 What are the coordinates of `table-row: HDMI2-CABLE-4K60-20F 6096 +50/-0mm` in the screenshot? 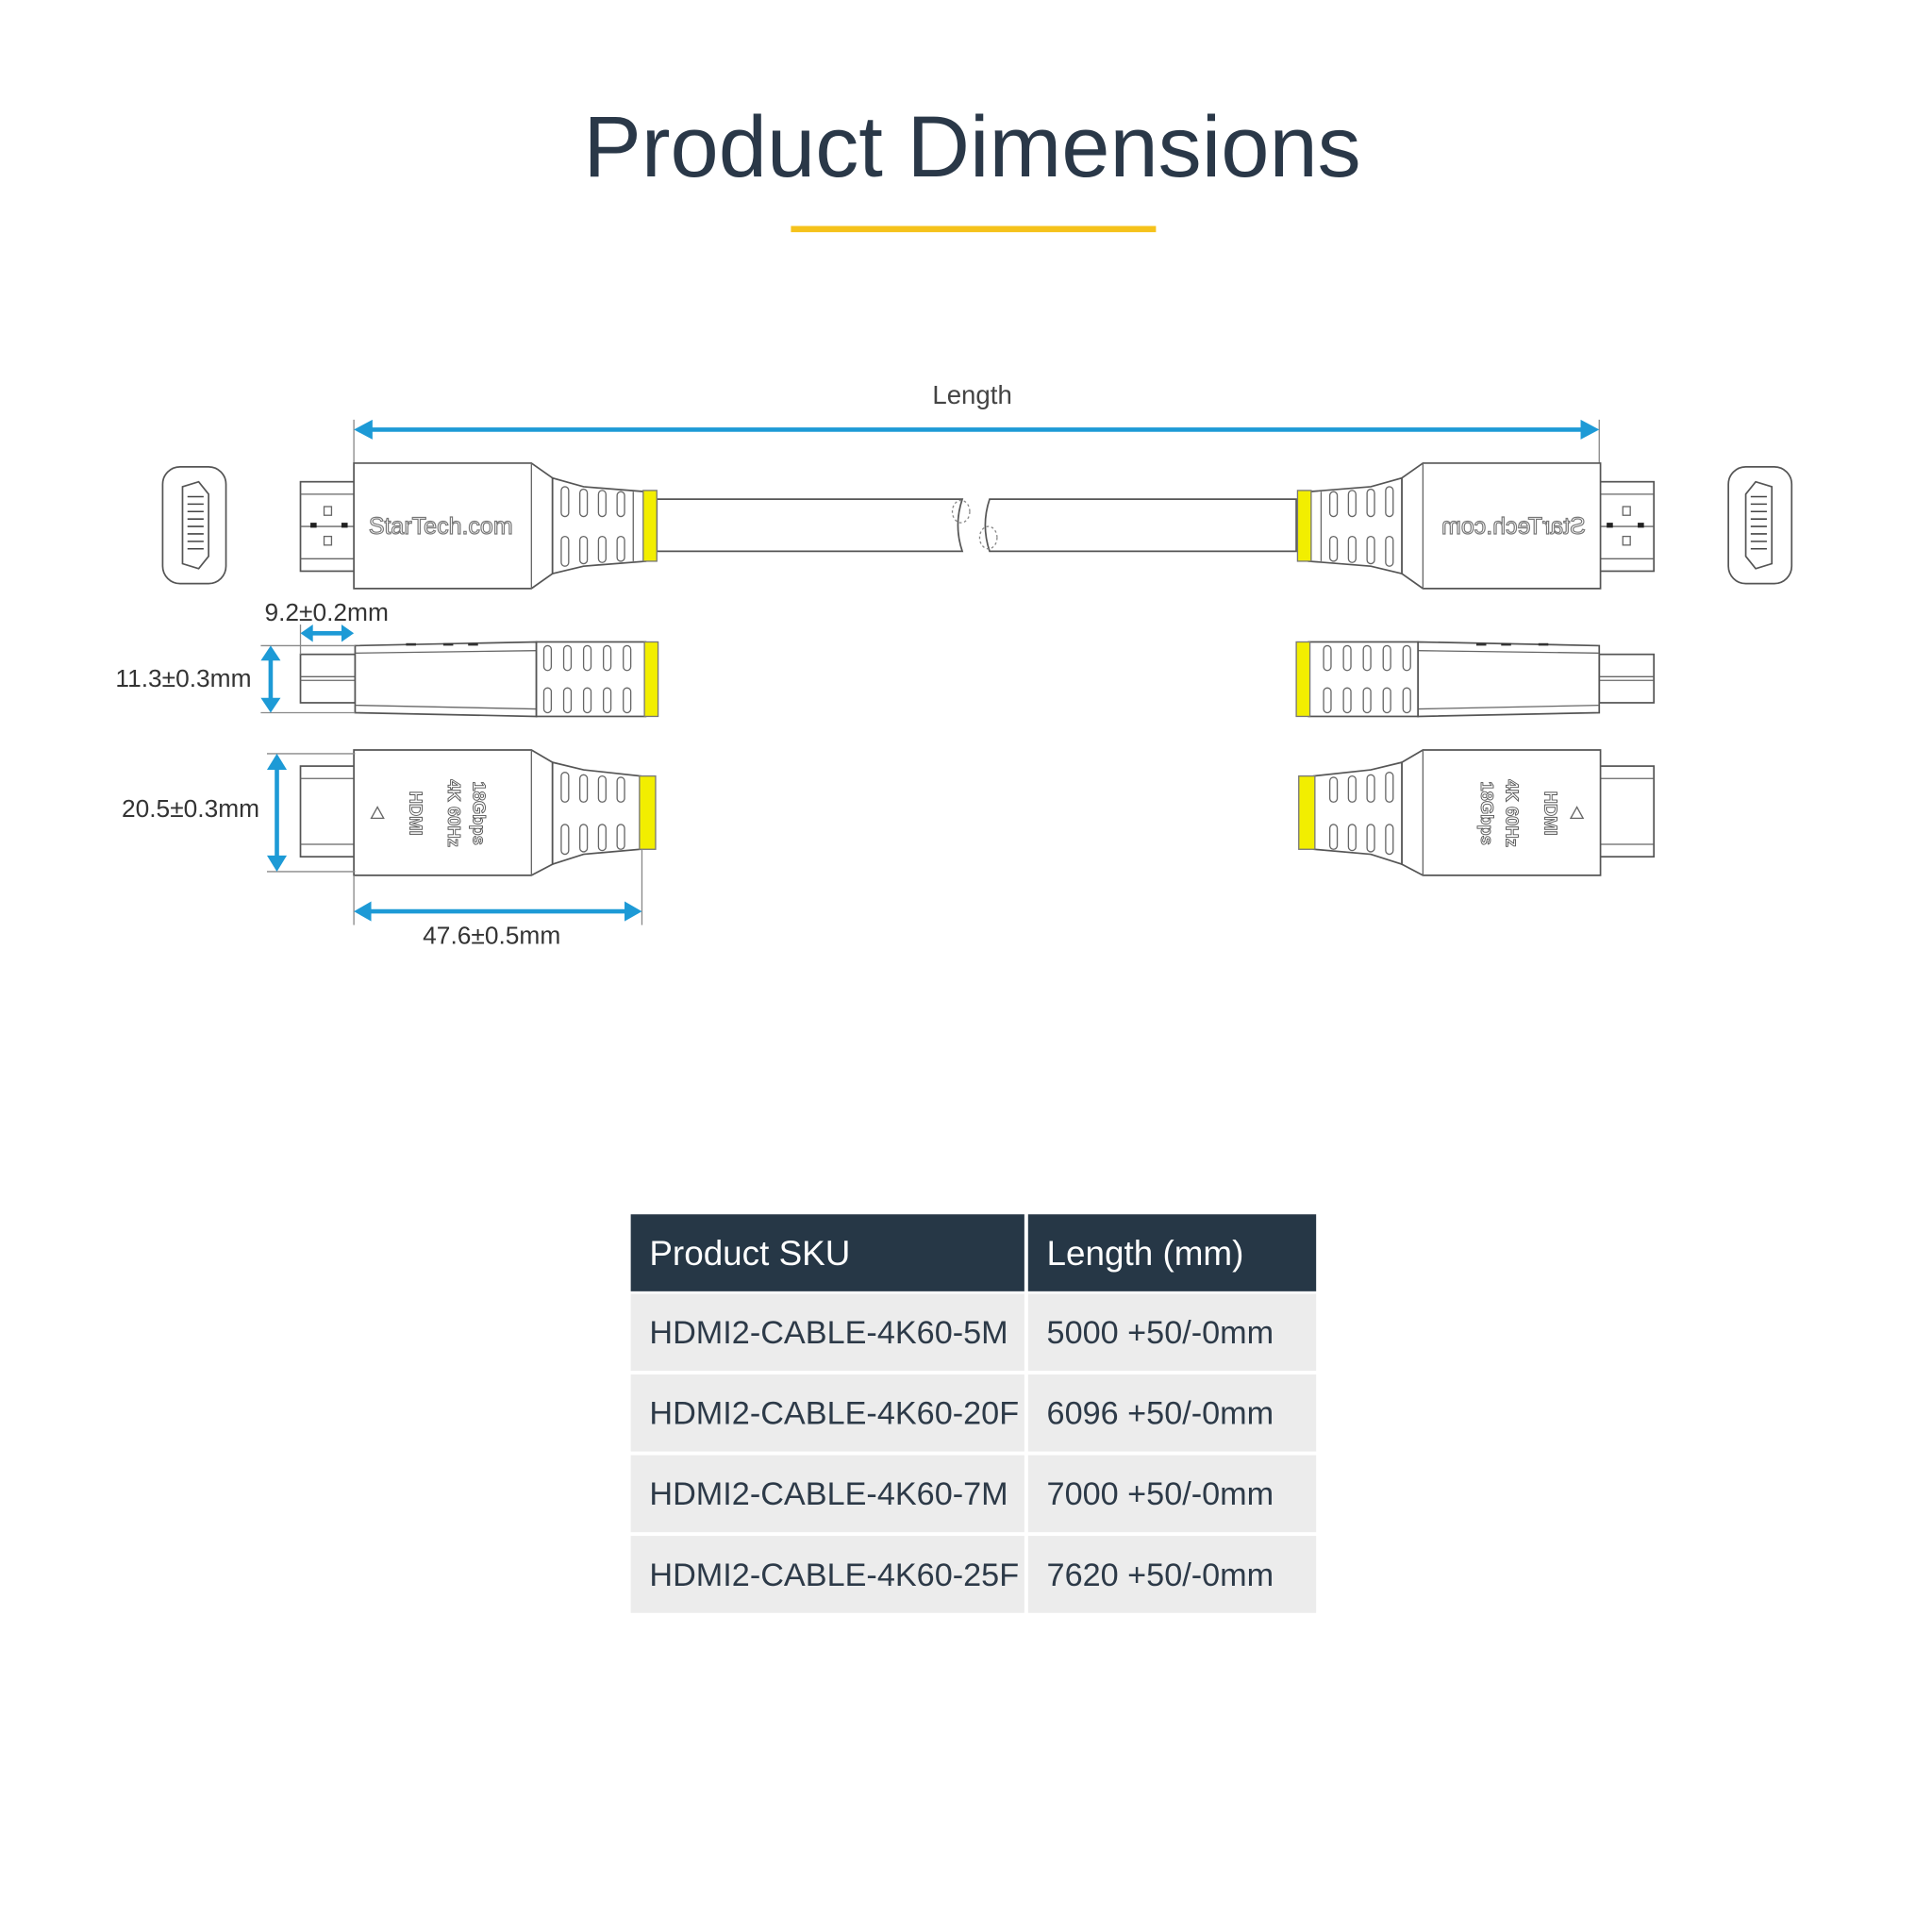 It's located at (974, 1413).